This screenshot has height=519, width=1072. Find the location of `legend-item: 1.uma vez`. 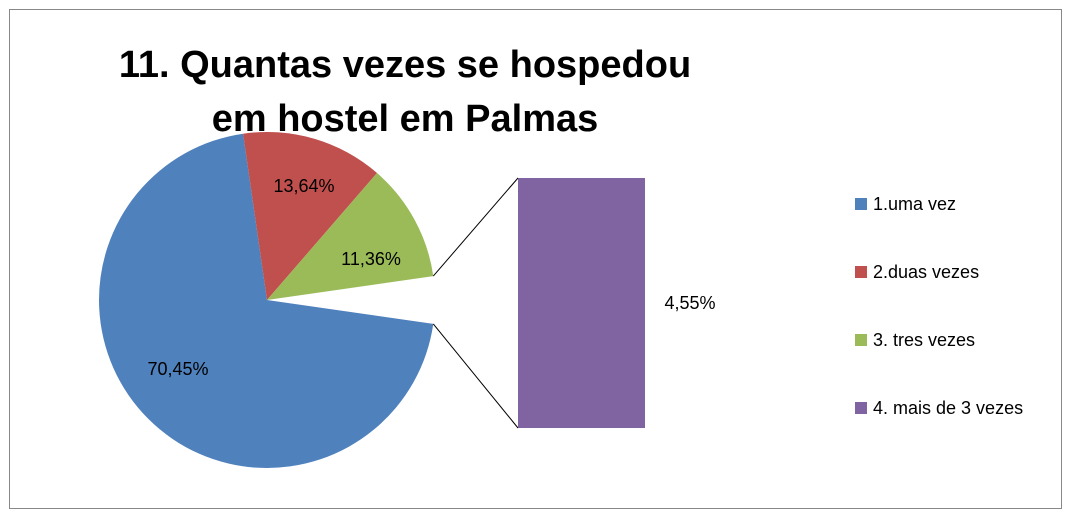

legend-item: 1.uma vez is located at coordinates (942, 226).